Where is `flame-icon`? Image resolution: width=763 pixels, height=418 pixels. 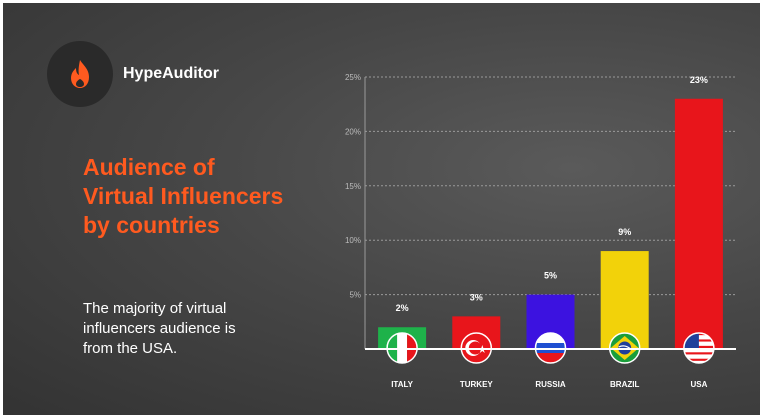
flame-icon is located at coordinates (80, 74).